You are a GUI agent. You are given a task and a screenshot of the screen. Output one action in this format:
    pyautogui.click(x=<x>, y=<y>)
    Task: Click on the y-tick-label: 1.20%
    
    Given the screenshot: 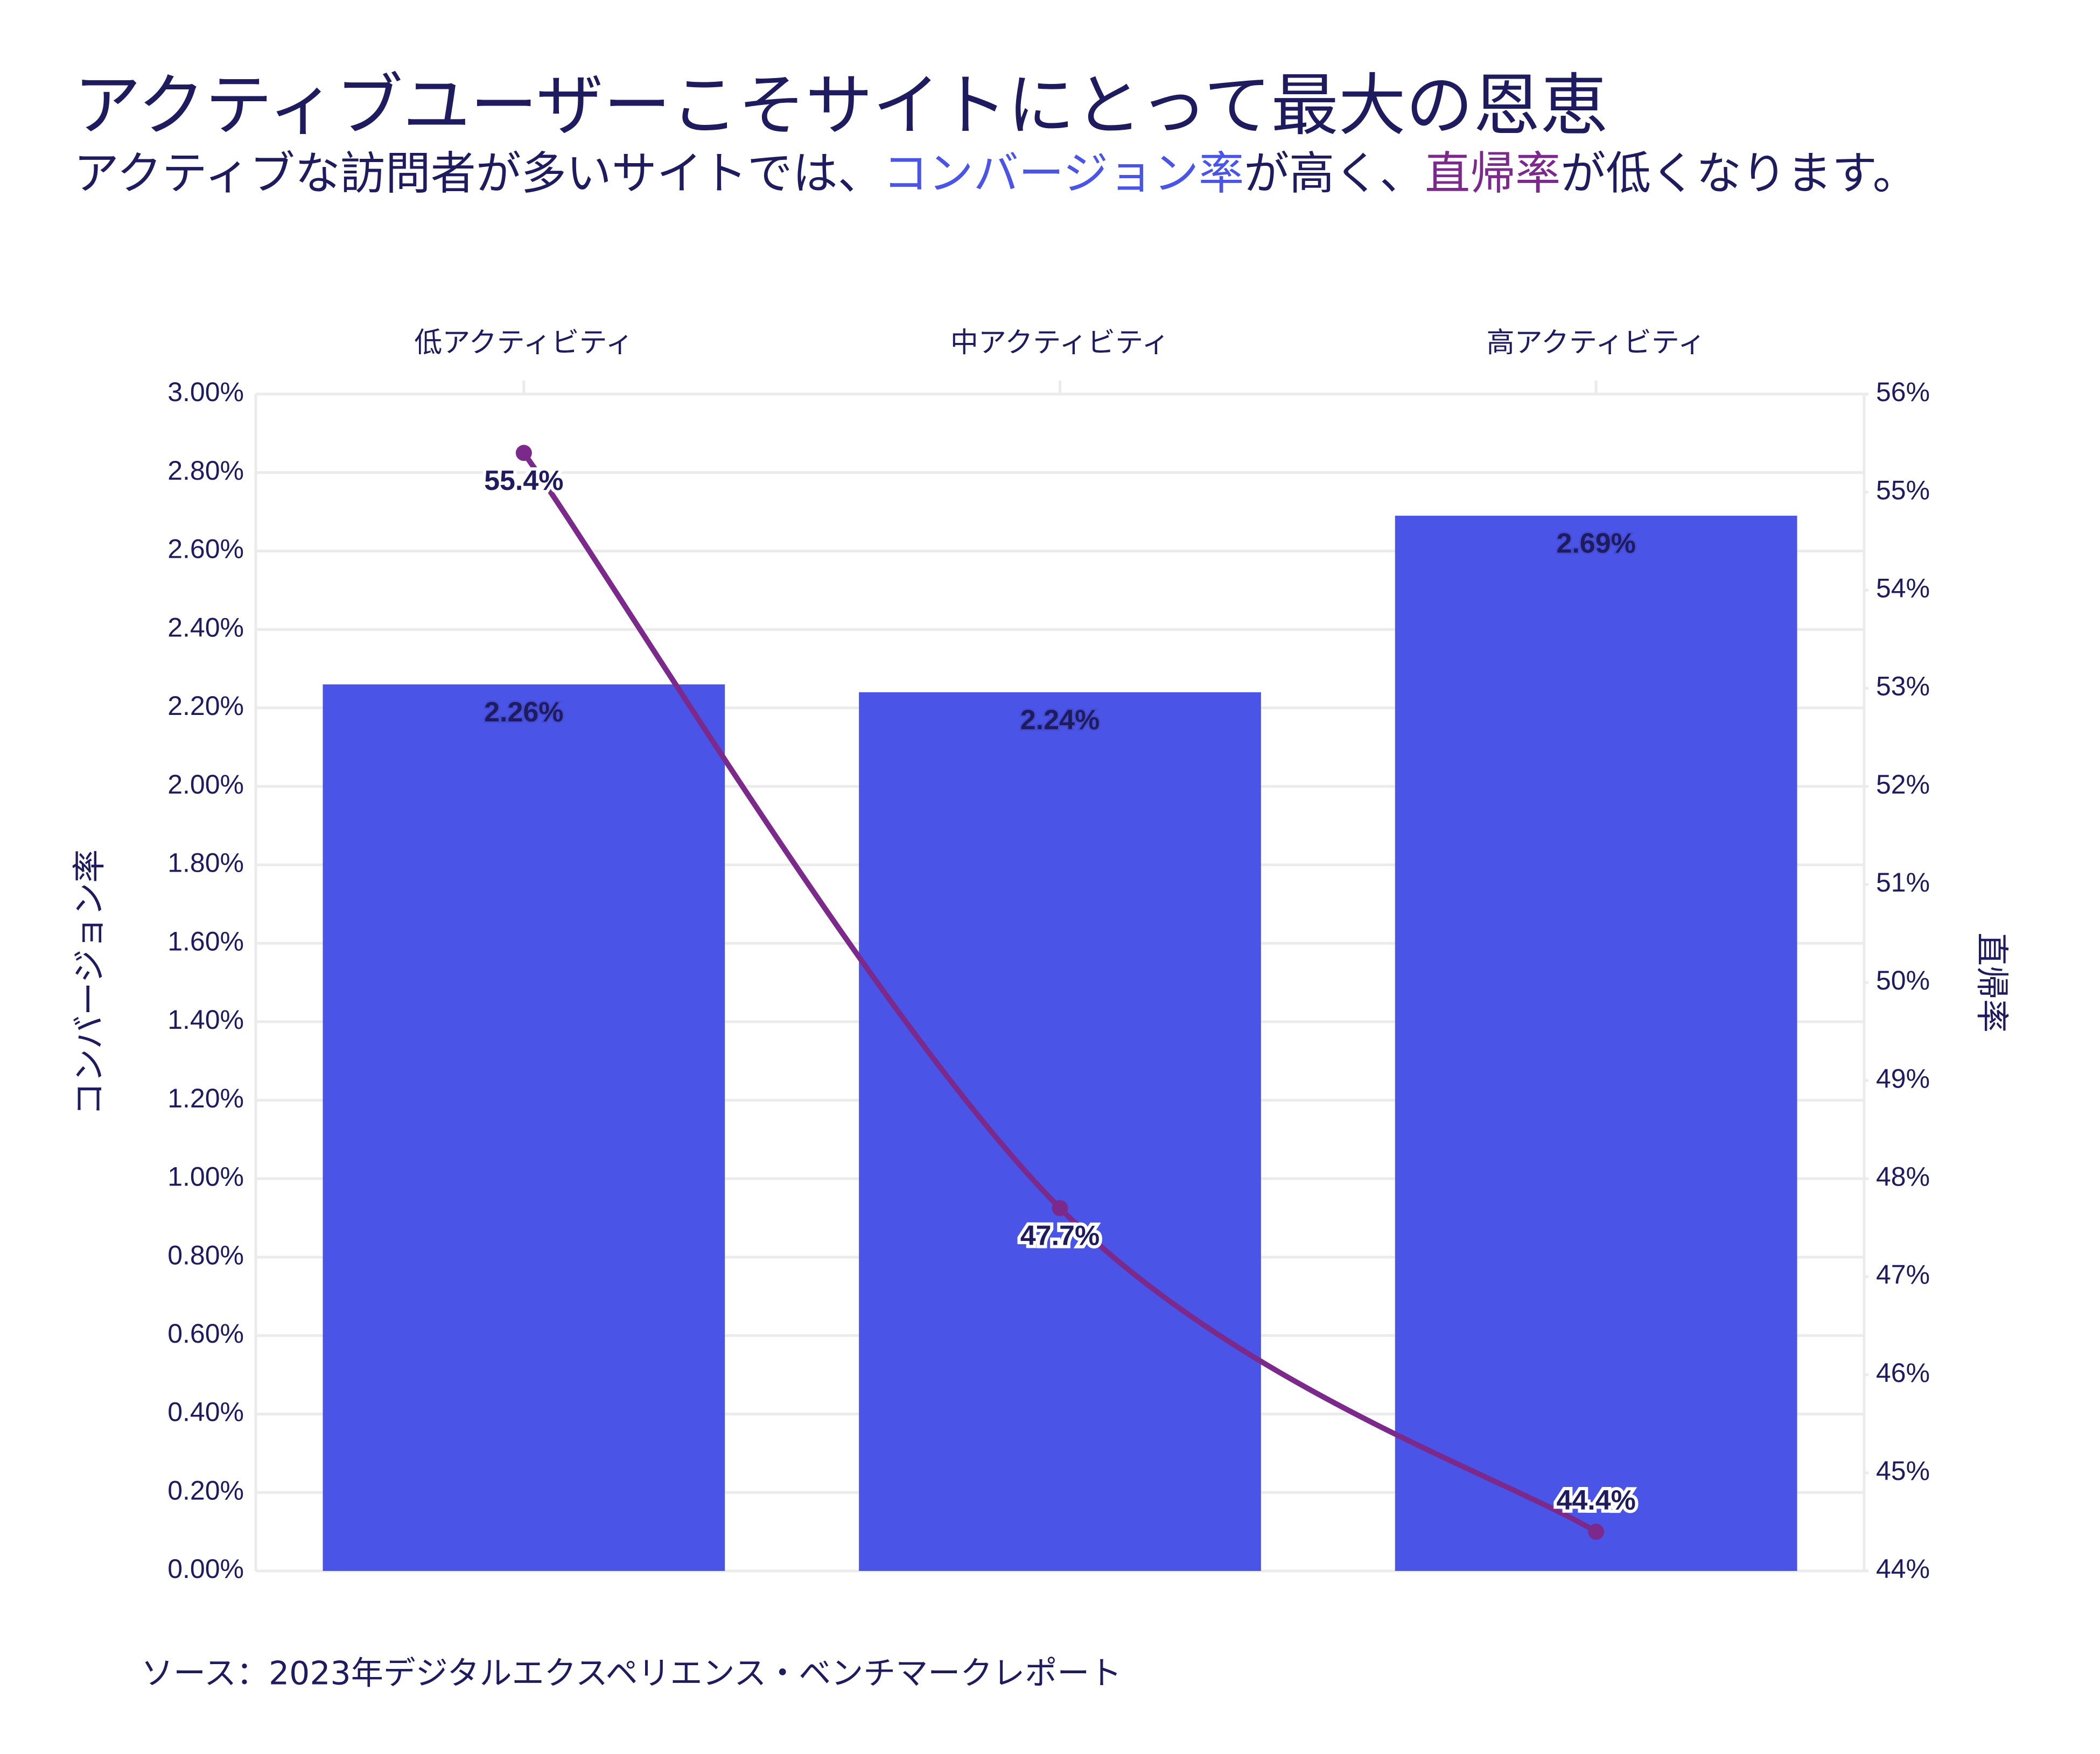 What is the action you would take?
    pyautogui.click(x=205, y=1098)
    